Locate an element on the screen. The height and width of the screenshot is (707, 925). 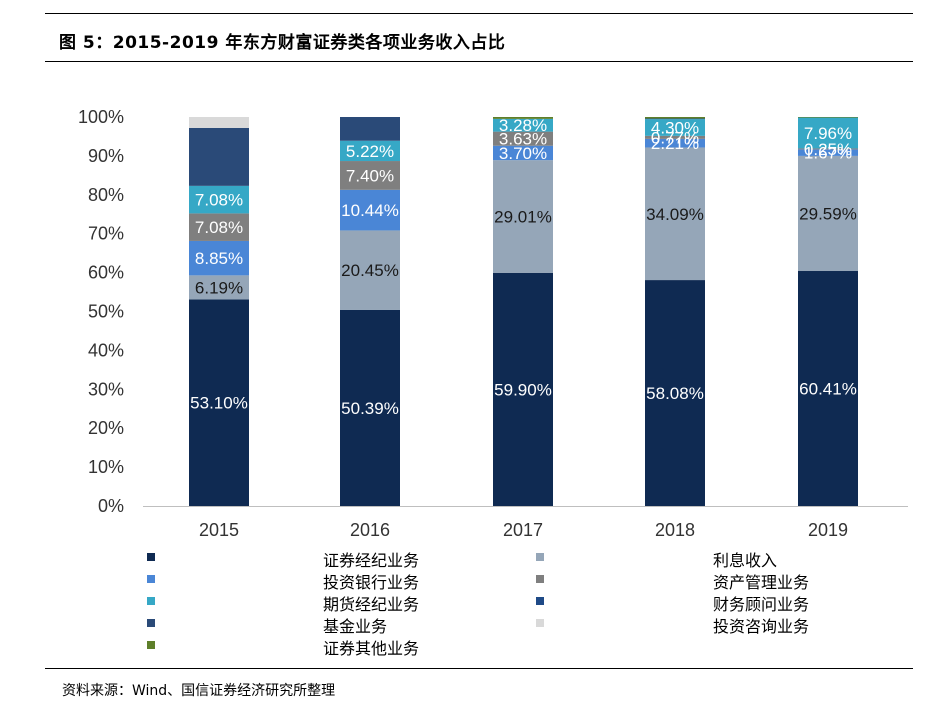
chart-title: 图 5：2015-2019 年东方财富证券类各项业务收入占比 is located at coordinates (282, 43).